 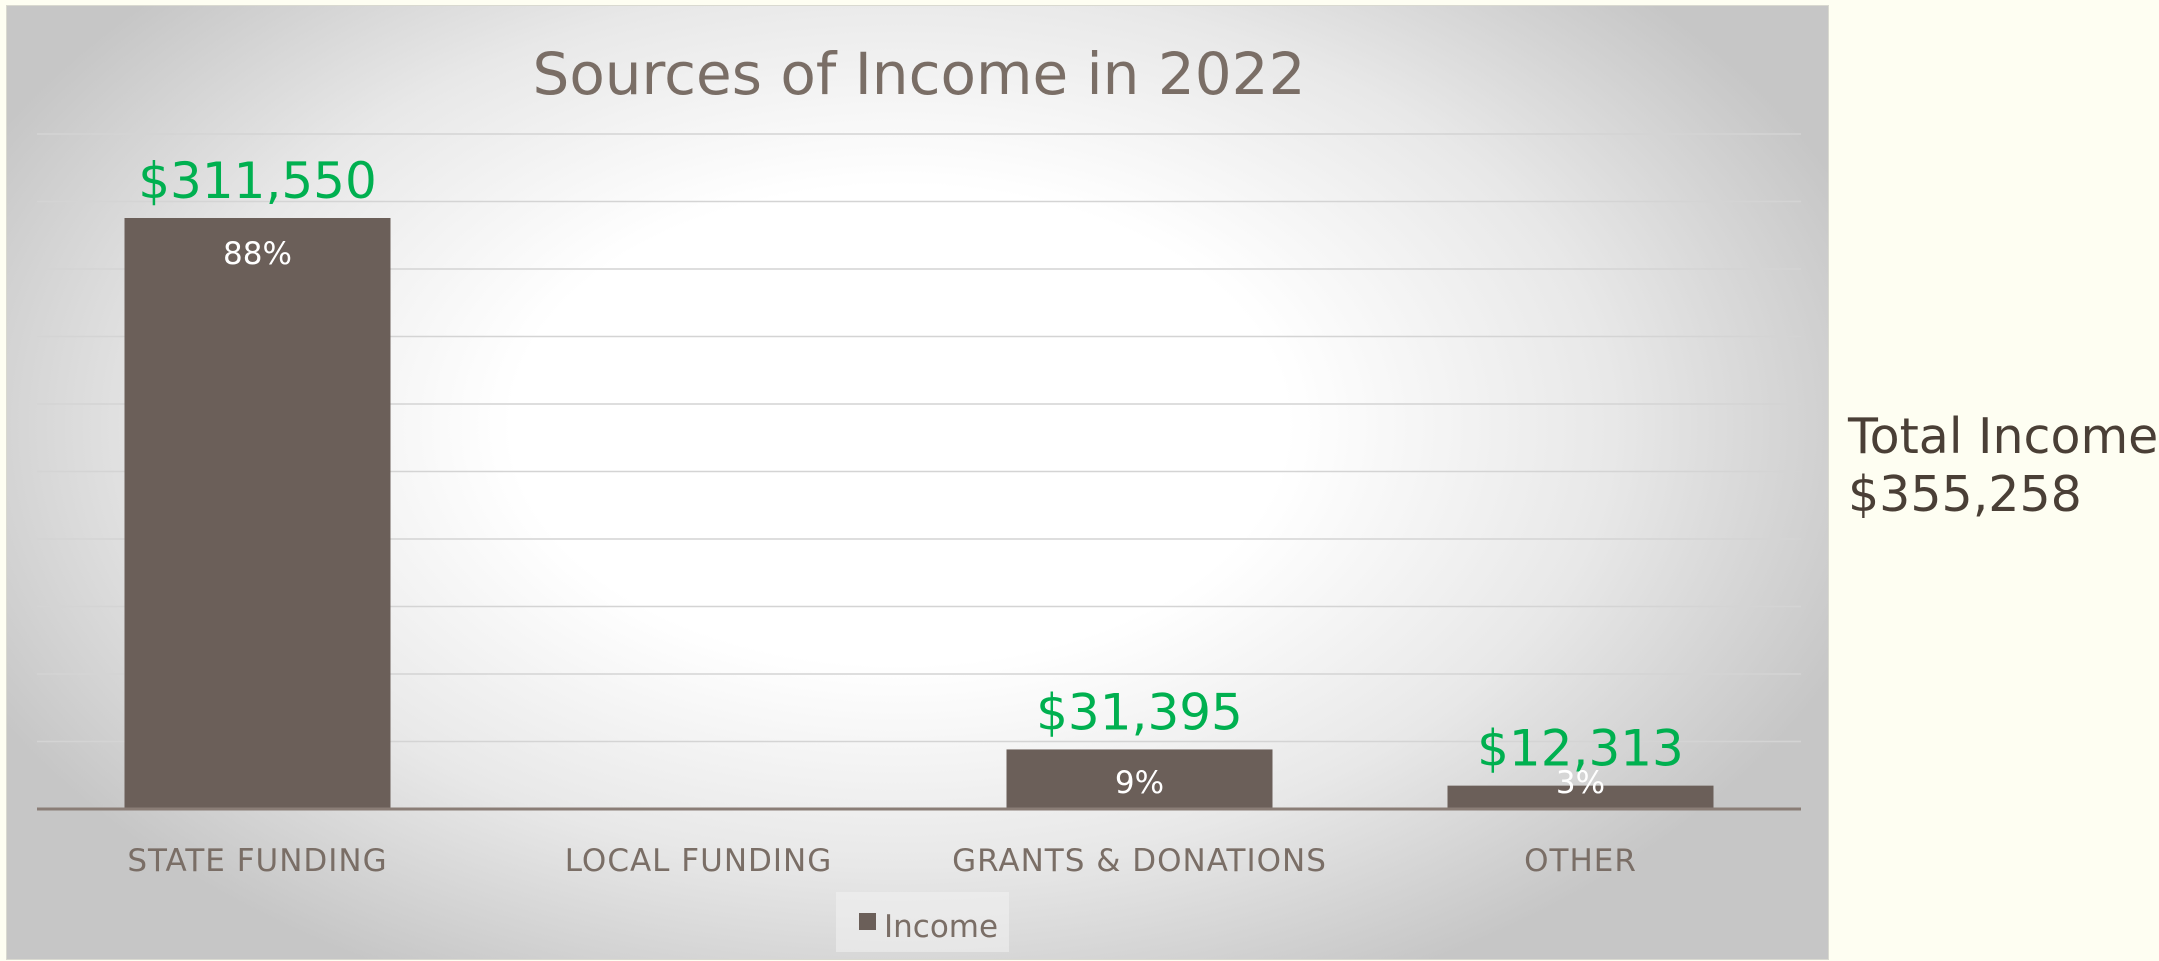 I want to click on category-label: OTHER, so click(x=1580, y=861).